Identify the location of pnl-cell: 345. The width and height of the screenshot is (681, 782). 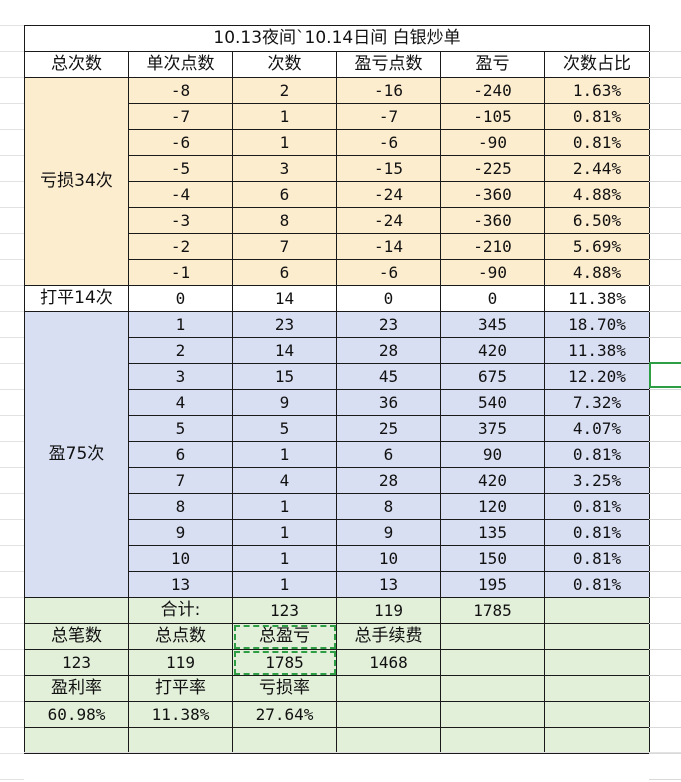
(492, 324).